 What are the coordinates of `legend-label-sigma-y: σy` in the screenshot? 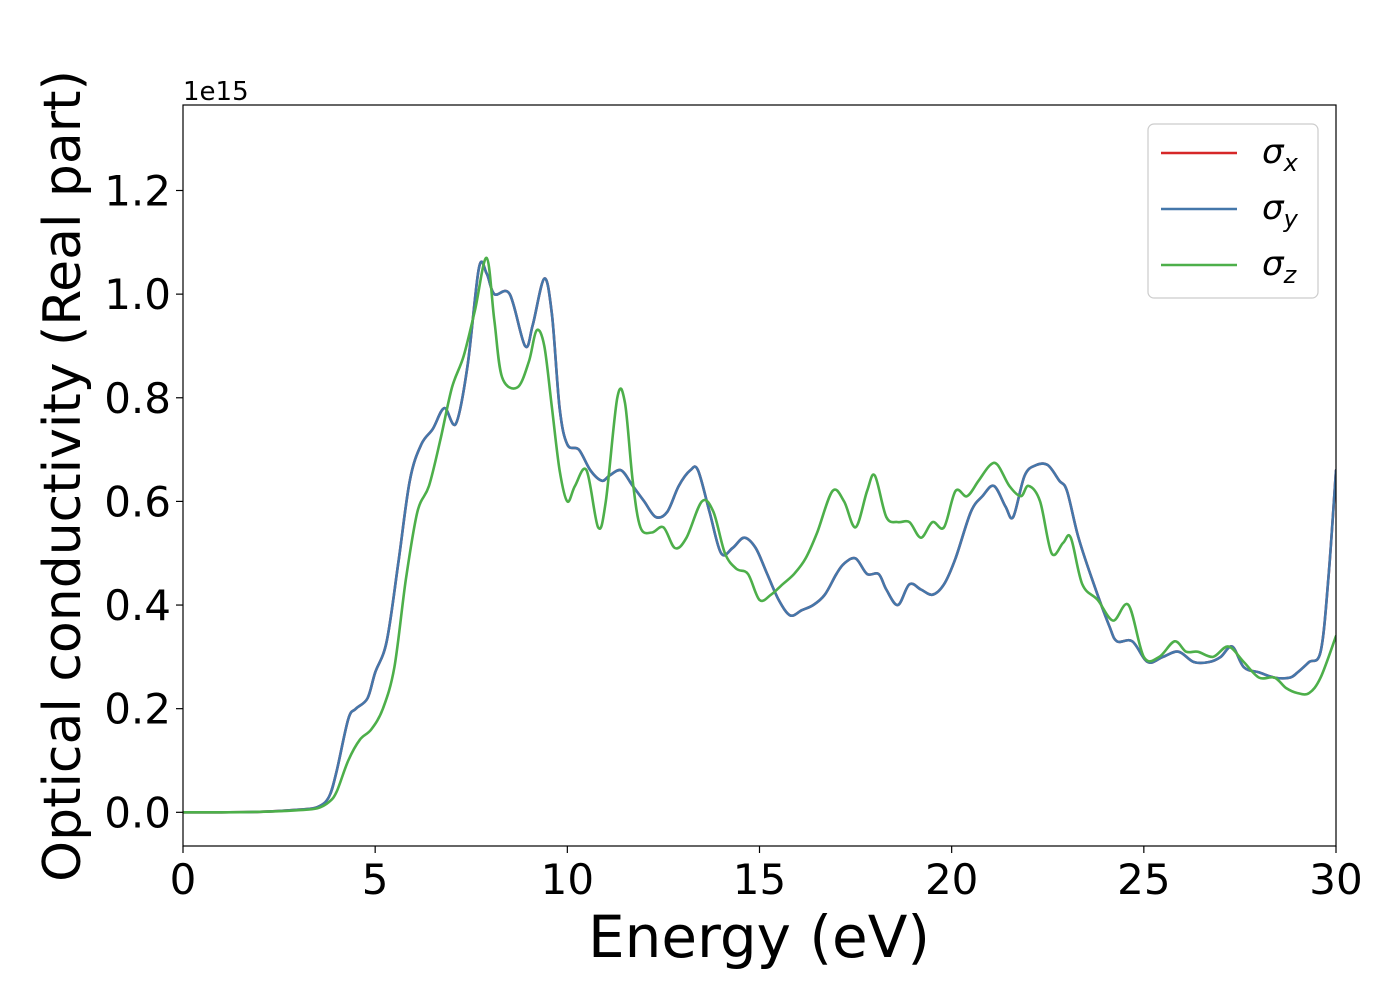 It's located at (1280, 210).